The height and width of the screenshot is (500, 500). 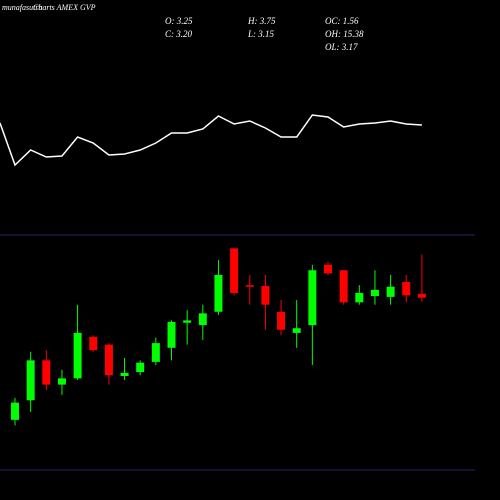 I want to click on stat: OL: 3.17, so click(x=341, y=47).